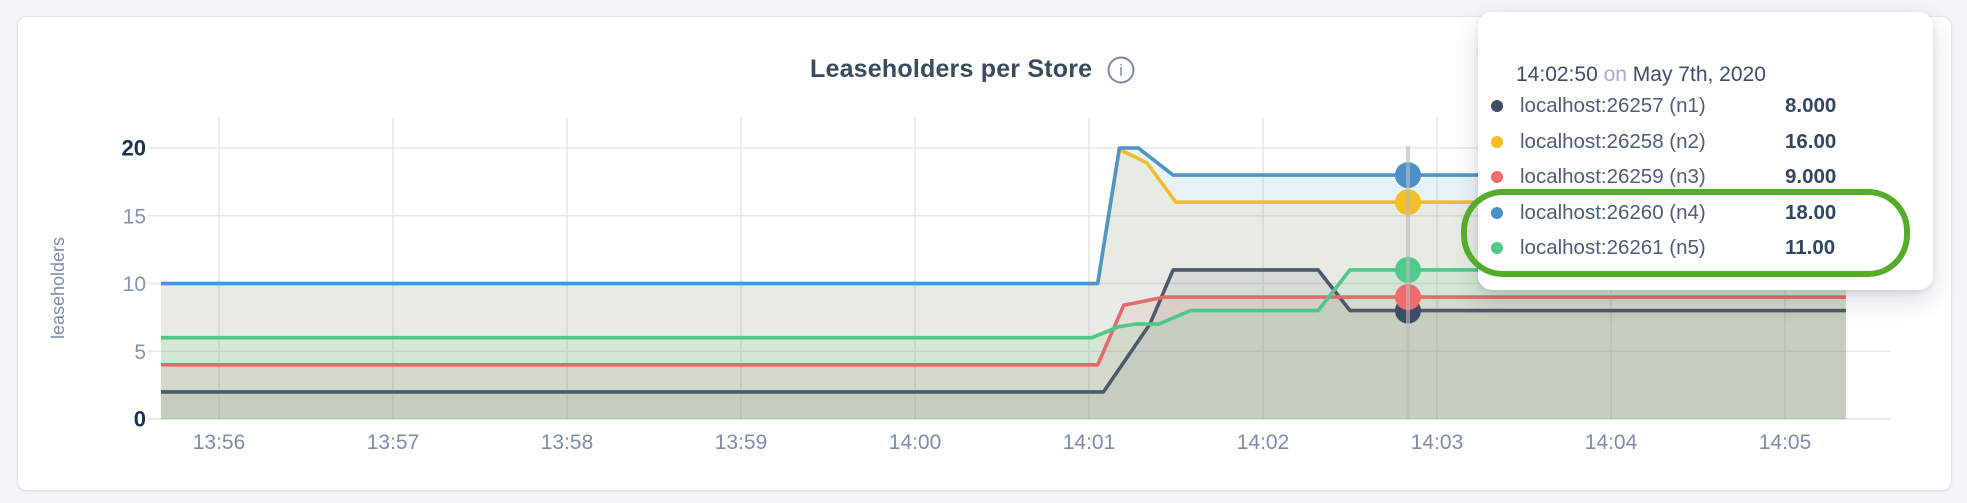 The image size is (1967, 503). Describe the element at coordinates (1811, 105) in the screenshot. I see `series-value: 8.000` at that location.